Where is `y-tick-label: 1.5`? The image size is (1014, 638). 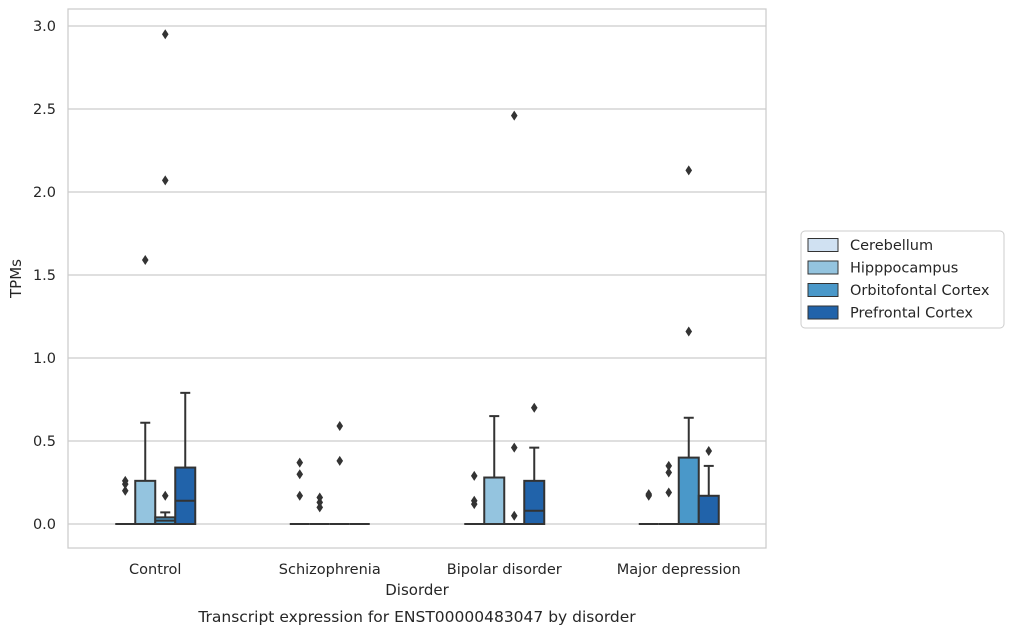
y-tick-label: 1.5 is located at coordinates (44, 276).